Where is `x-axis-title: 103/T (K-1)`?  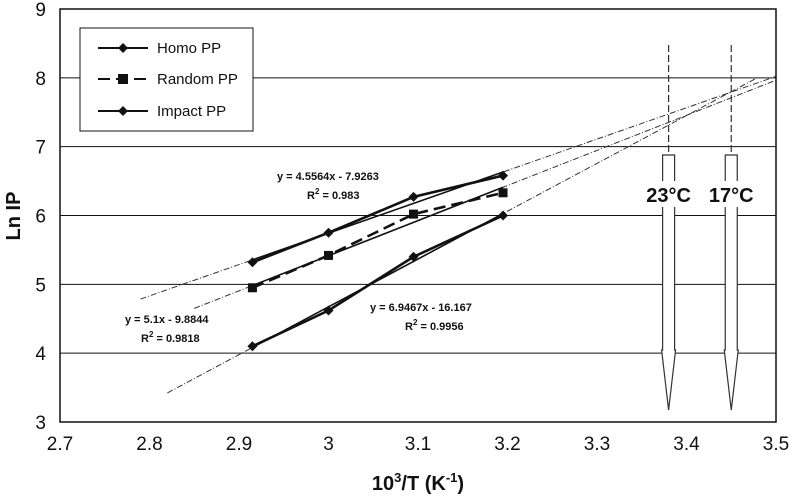
x-axis-title: 103/T (K-1) is located at coordinates (418, 482).